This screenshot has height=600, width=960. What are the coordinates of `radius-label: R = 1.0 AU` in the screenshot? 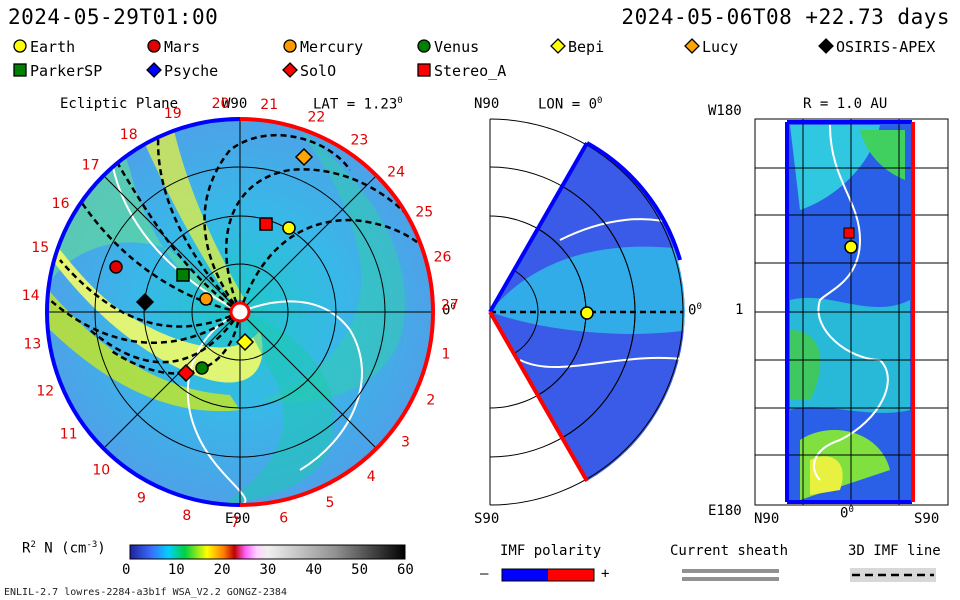 It's located at (845, 104).